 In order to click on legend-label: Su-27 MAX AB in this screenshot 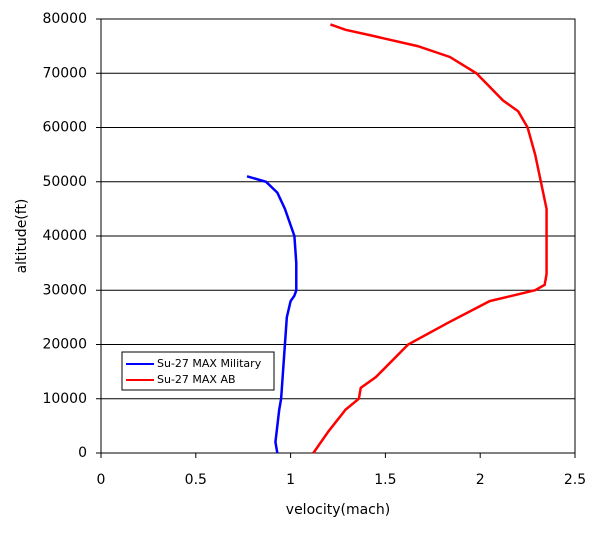, I will do `click(196, 379)`.